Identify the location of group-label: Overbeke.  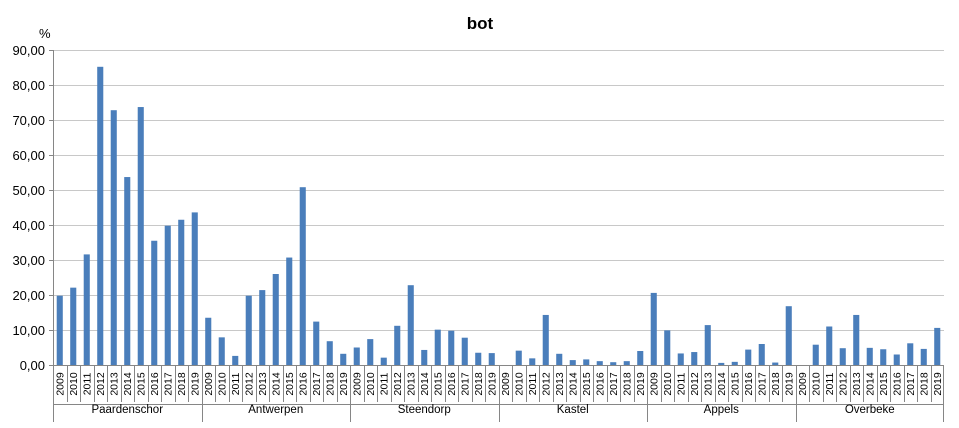
(870, 410).